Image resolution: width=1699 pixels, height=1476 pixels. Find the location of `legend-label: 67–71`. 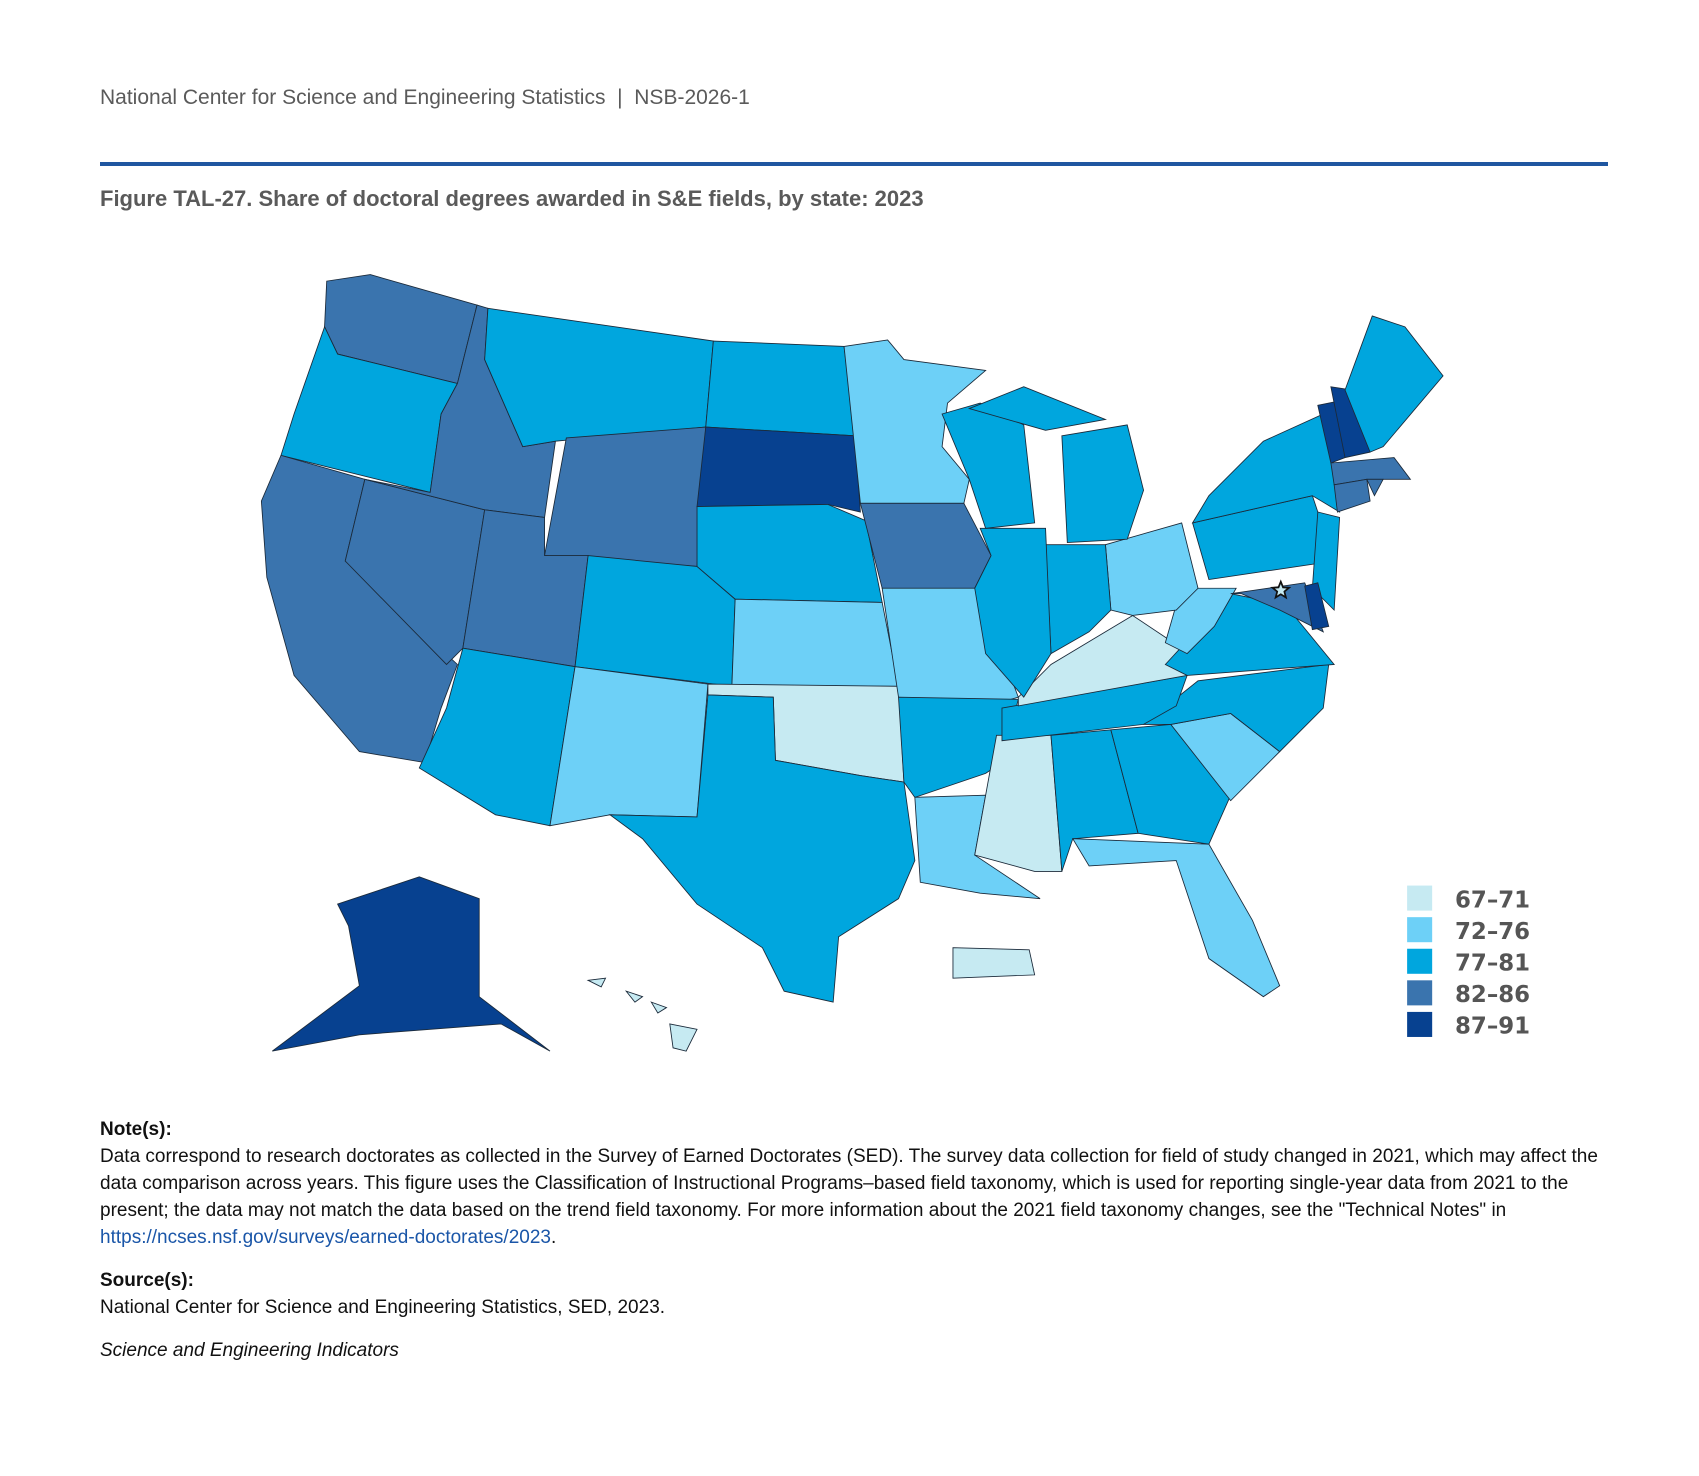

legend-label: 67–71 is located at coordinates (1492, 900).